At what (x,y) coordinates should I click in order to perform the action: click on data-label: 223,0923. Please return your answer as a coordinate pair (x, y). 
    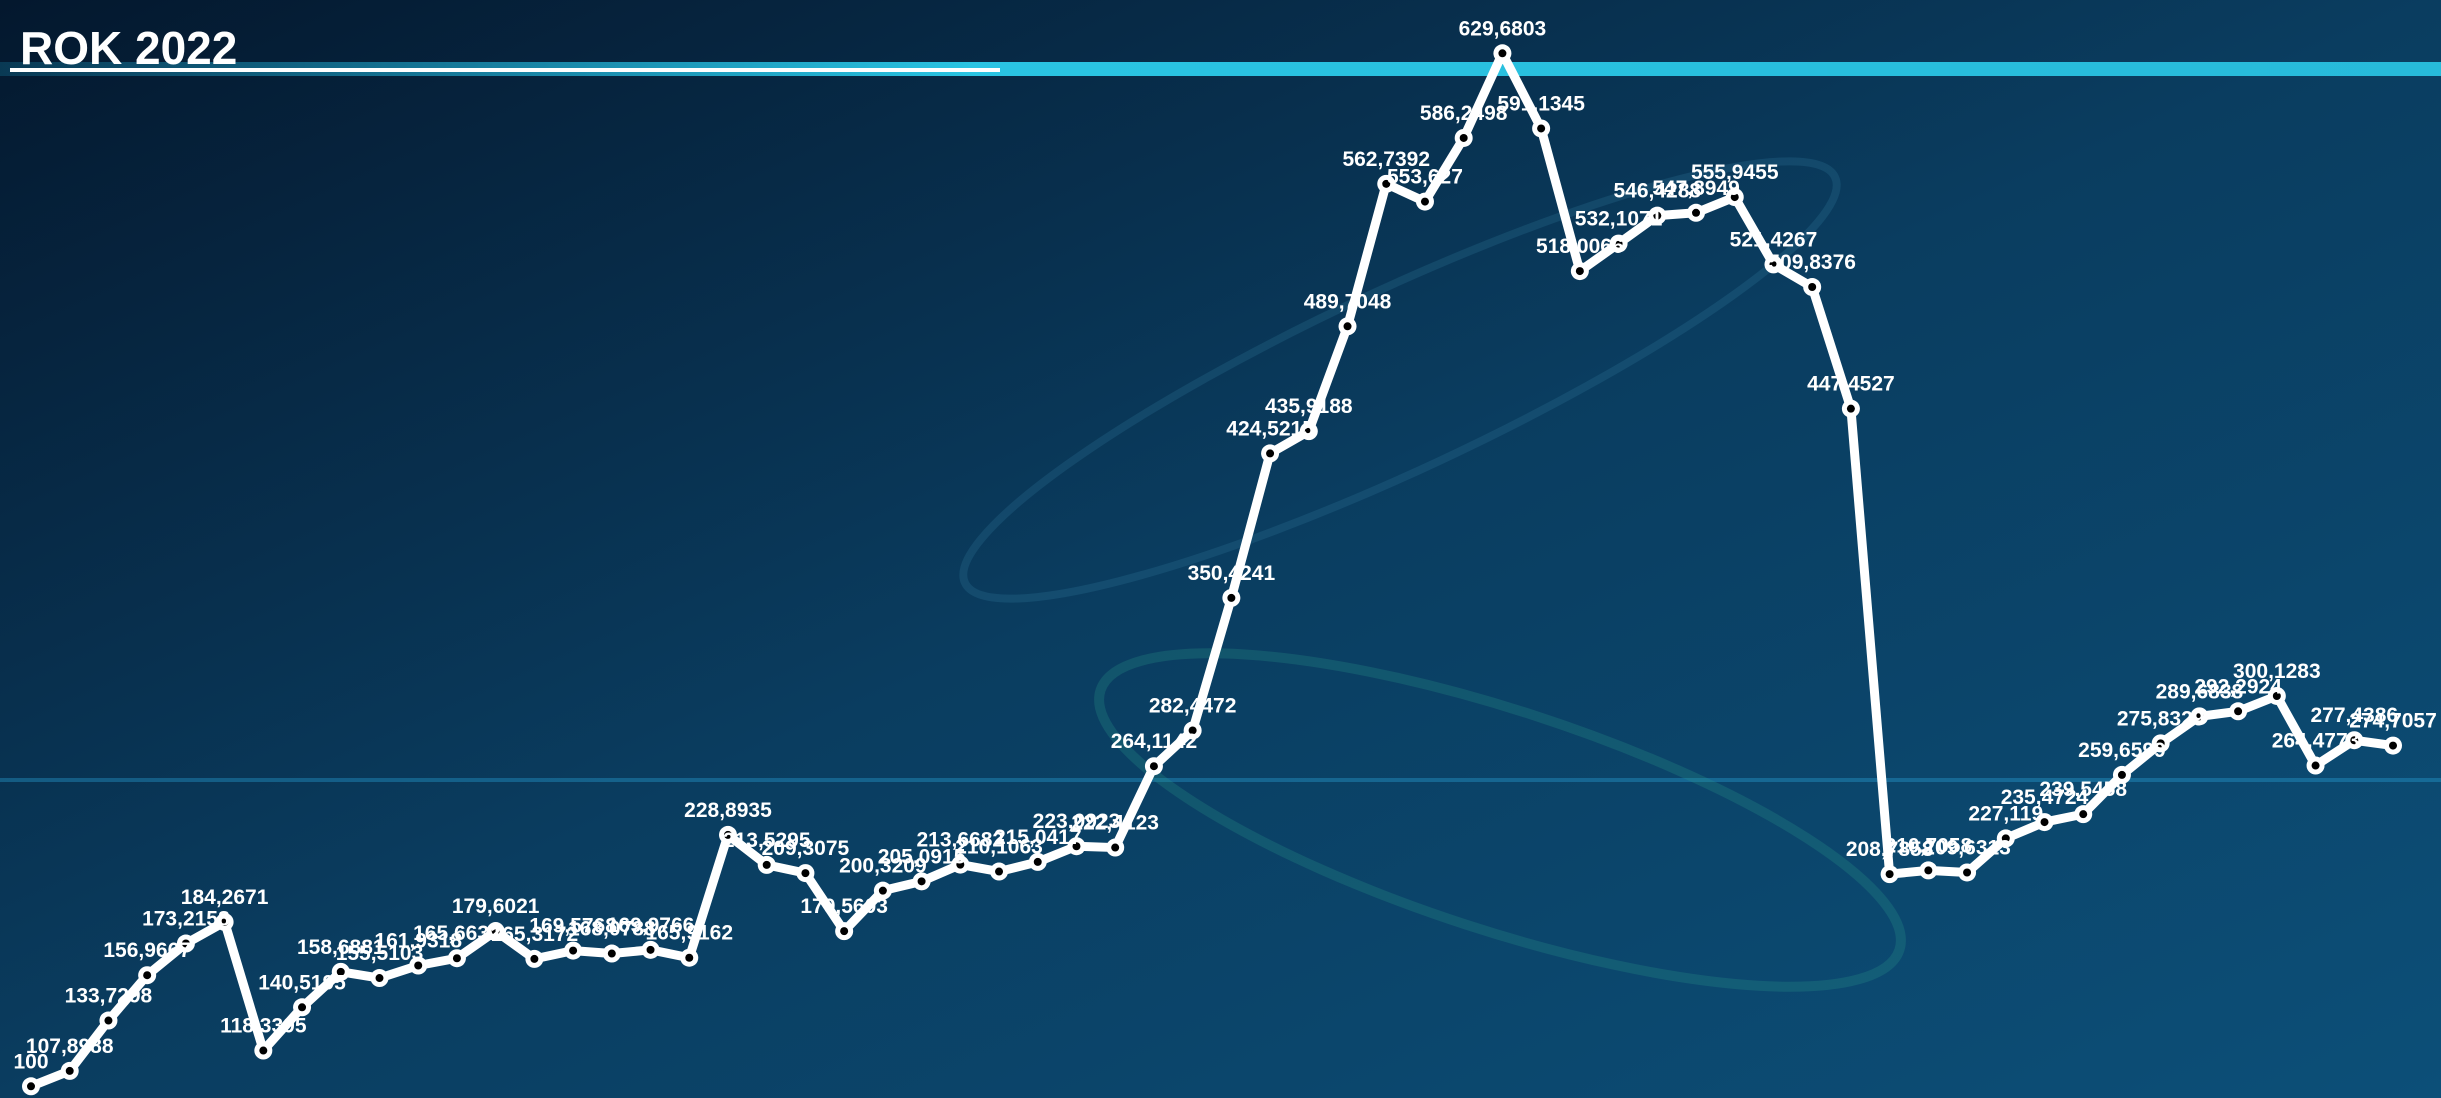
    Looking at the image, I should click on (1077, 821).